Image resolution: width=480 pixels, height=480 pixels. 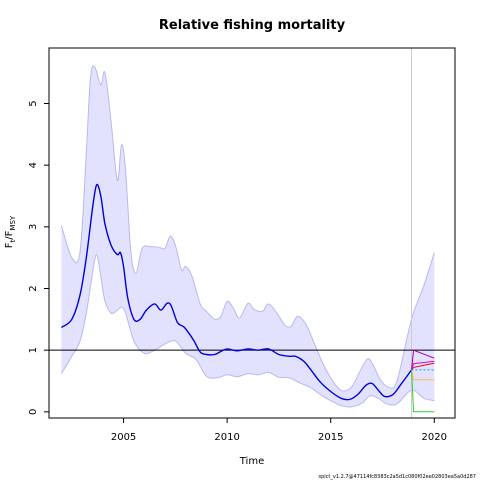 What do you see at coordinates (226, 437) in the screenshot?
I see `x-tick-label: 2010` at bounding box center [226, 437].